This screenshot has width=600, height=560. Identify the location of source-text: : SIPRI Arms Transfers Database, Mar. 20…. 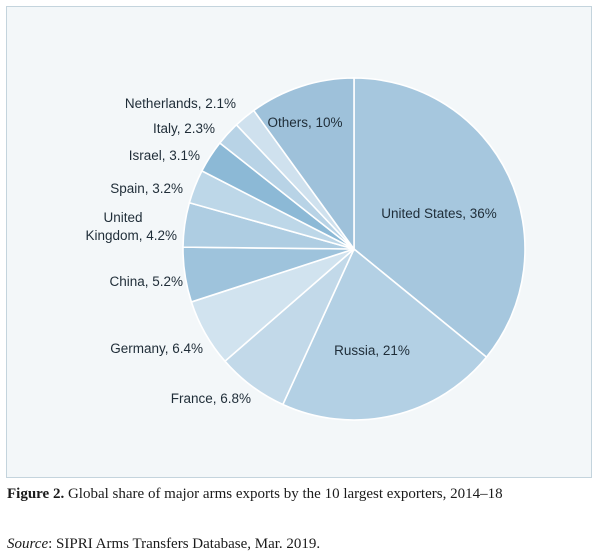
(184, 544).